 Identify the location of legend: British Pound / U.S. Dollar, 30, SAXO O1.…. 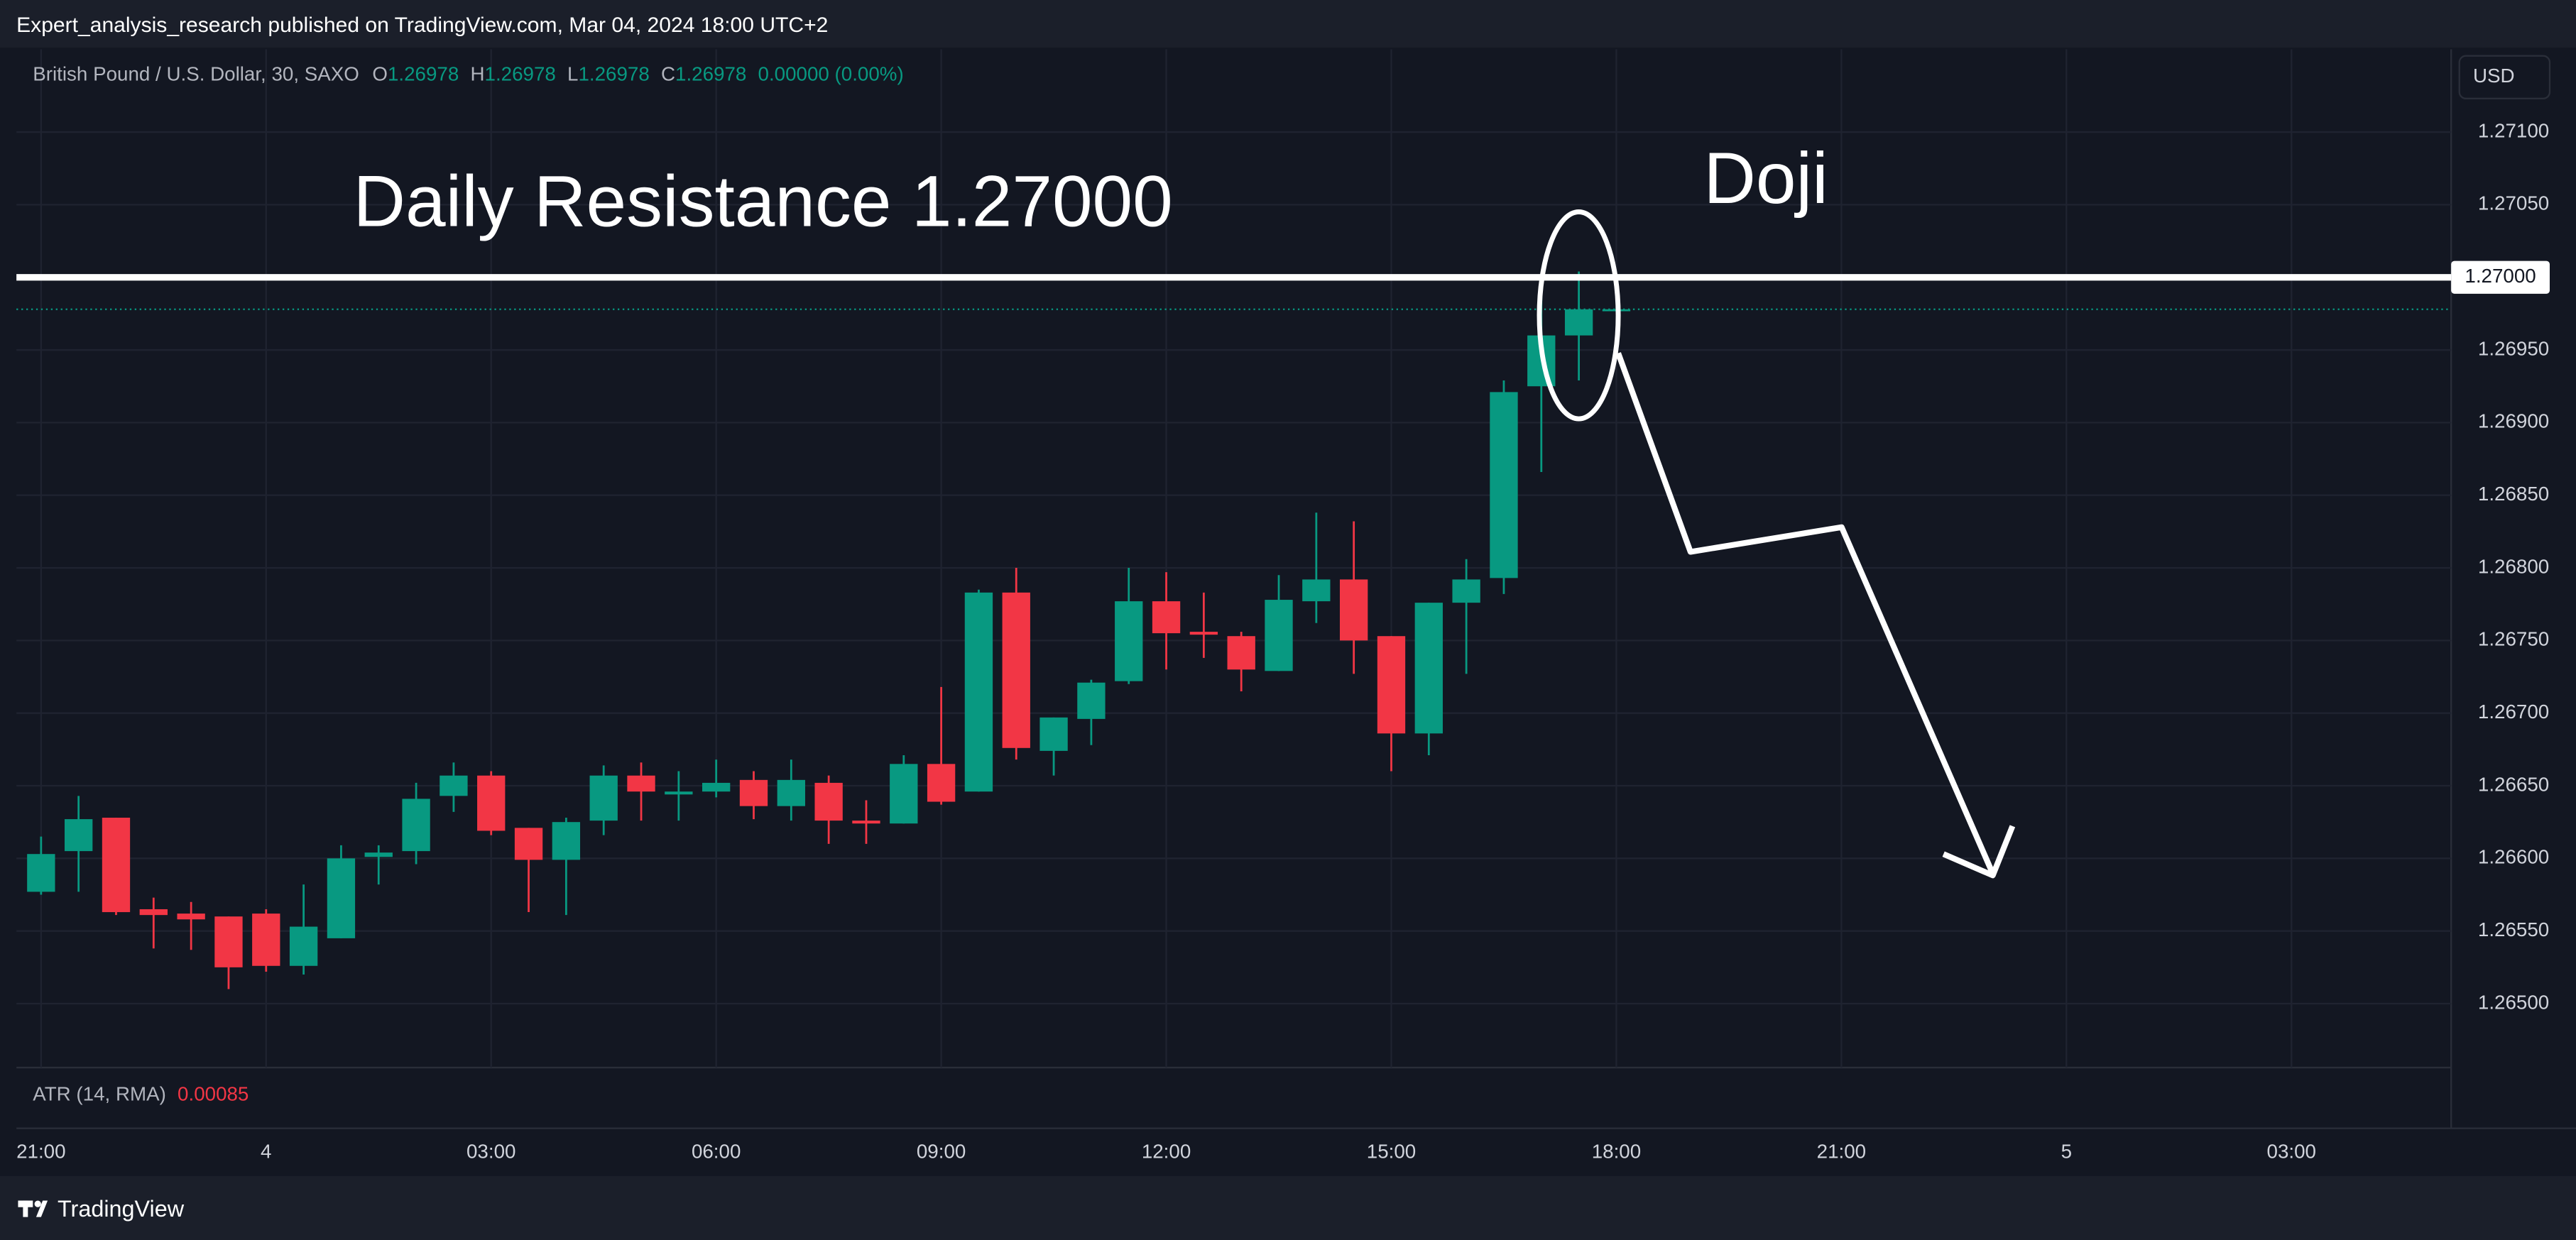
(468, 74).